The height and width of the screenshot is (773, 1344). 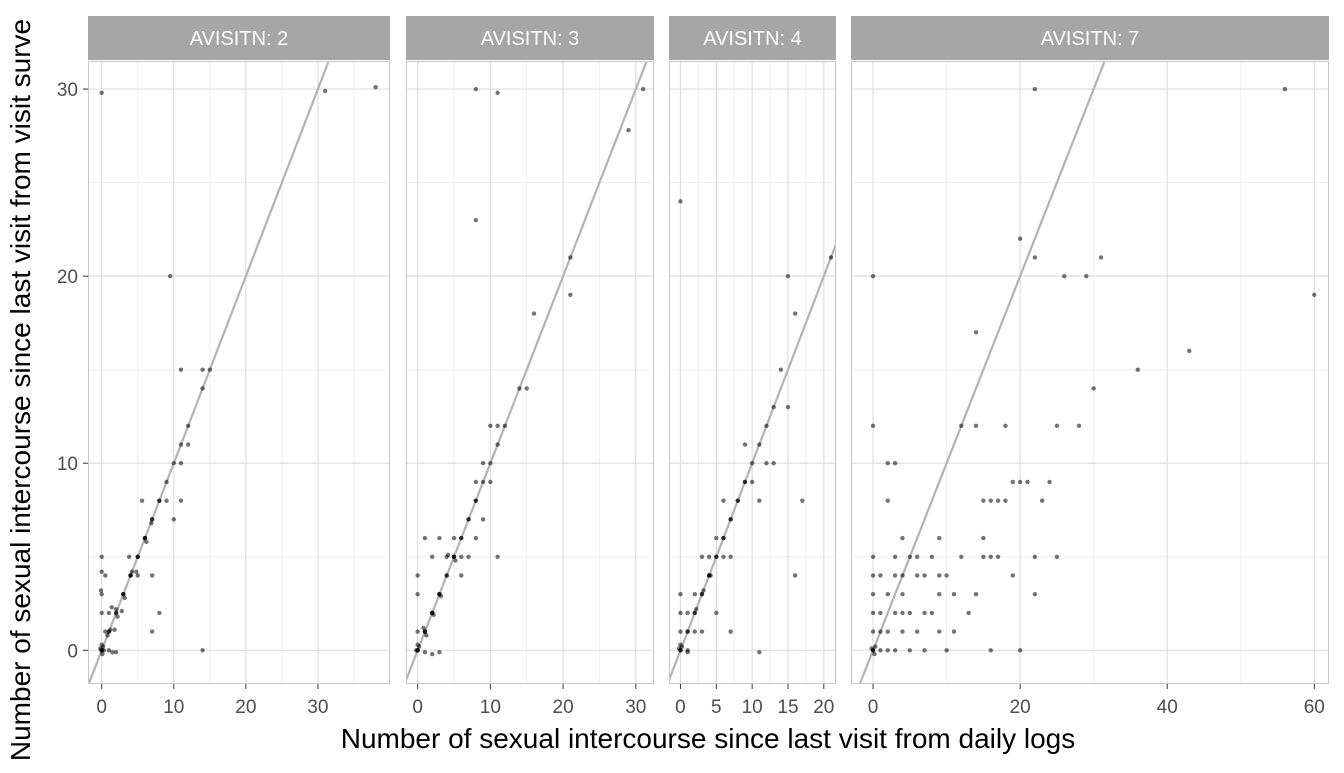 What do you see at coordinates (635, 707) in the screenshot?
I see `x-tick-label: 30` at bounding box center [635, 707].